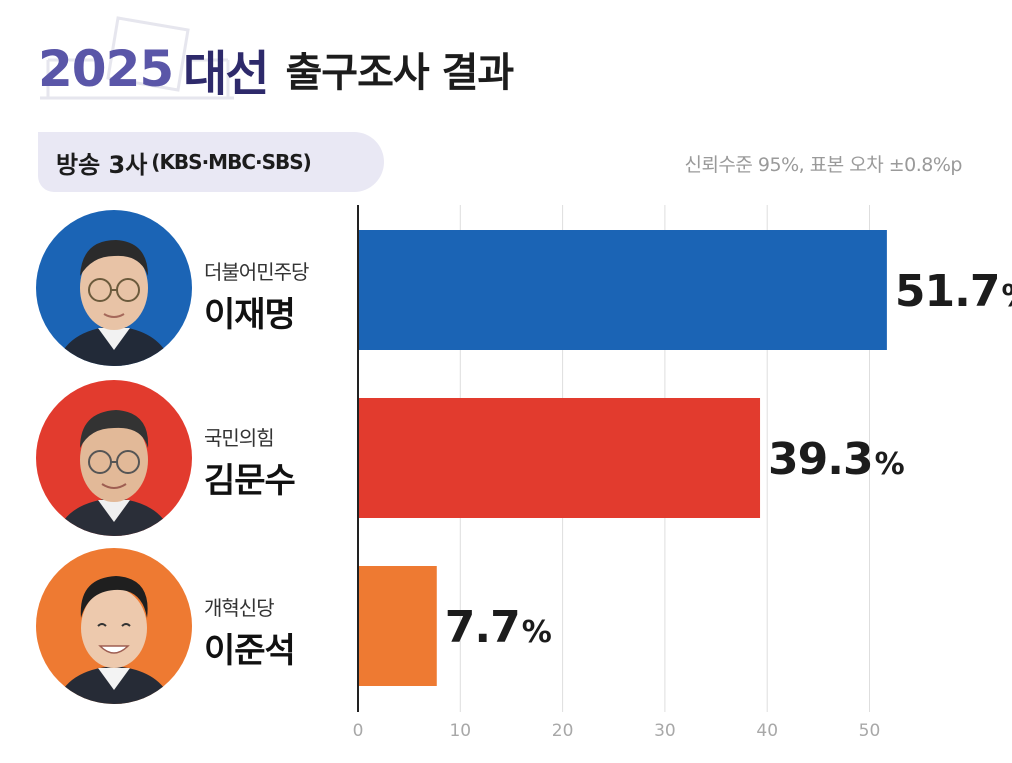 This screenshot has height=763, width=1012. What do you see at coordinates (231, 162) in the screenshot?
I see `source-stations: (KBS·MBC·SBS)` at bounding box center [231, 162].